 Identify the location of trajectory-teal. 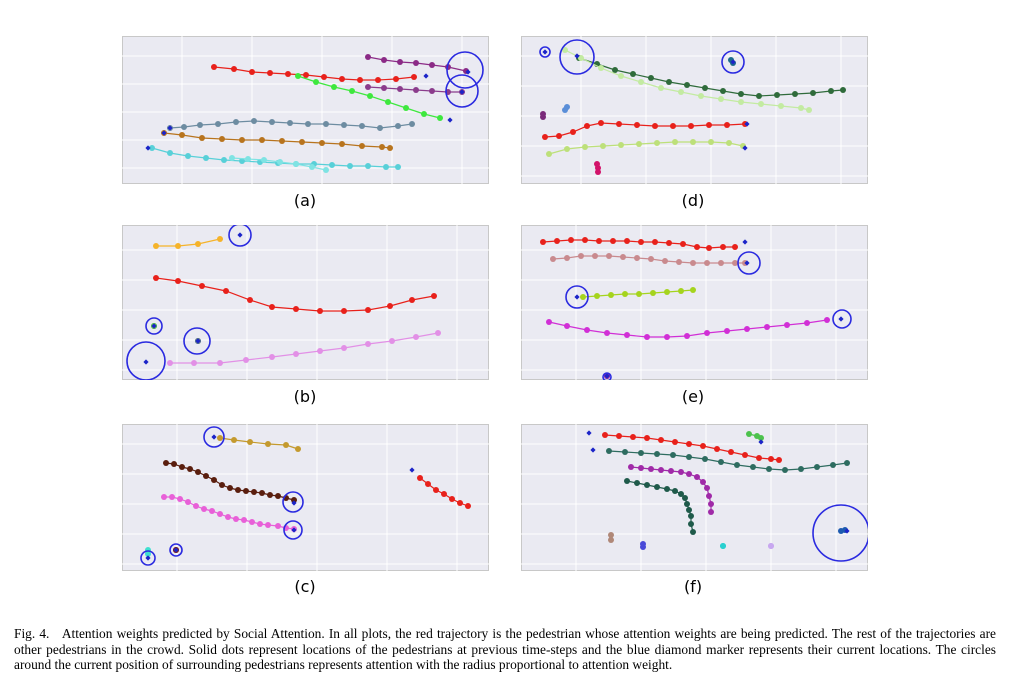
(728, 460).